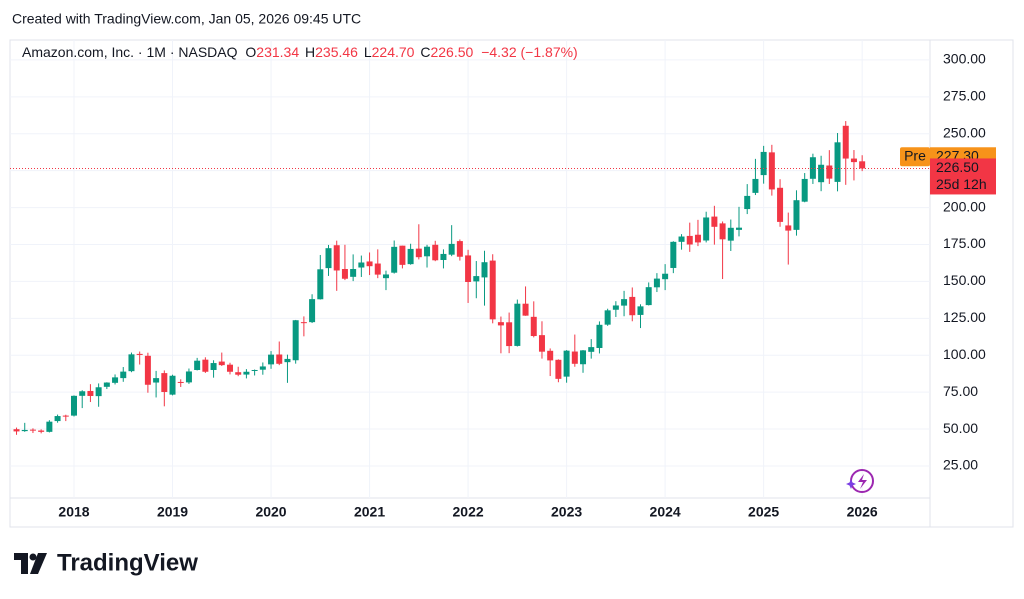 The width and height of the screenshot is (1024, 599). What do you see at coordinates (862, 512) in the screenshot?
I see `x-tick-label: 2026` at bounding box center [862, 512].